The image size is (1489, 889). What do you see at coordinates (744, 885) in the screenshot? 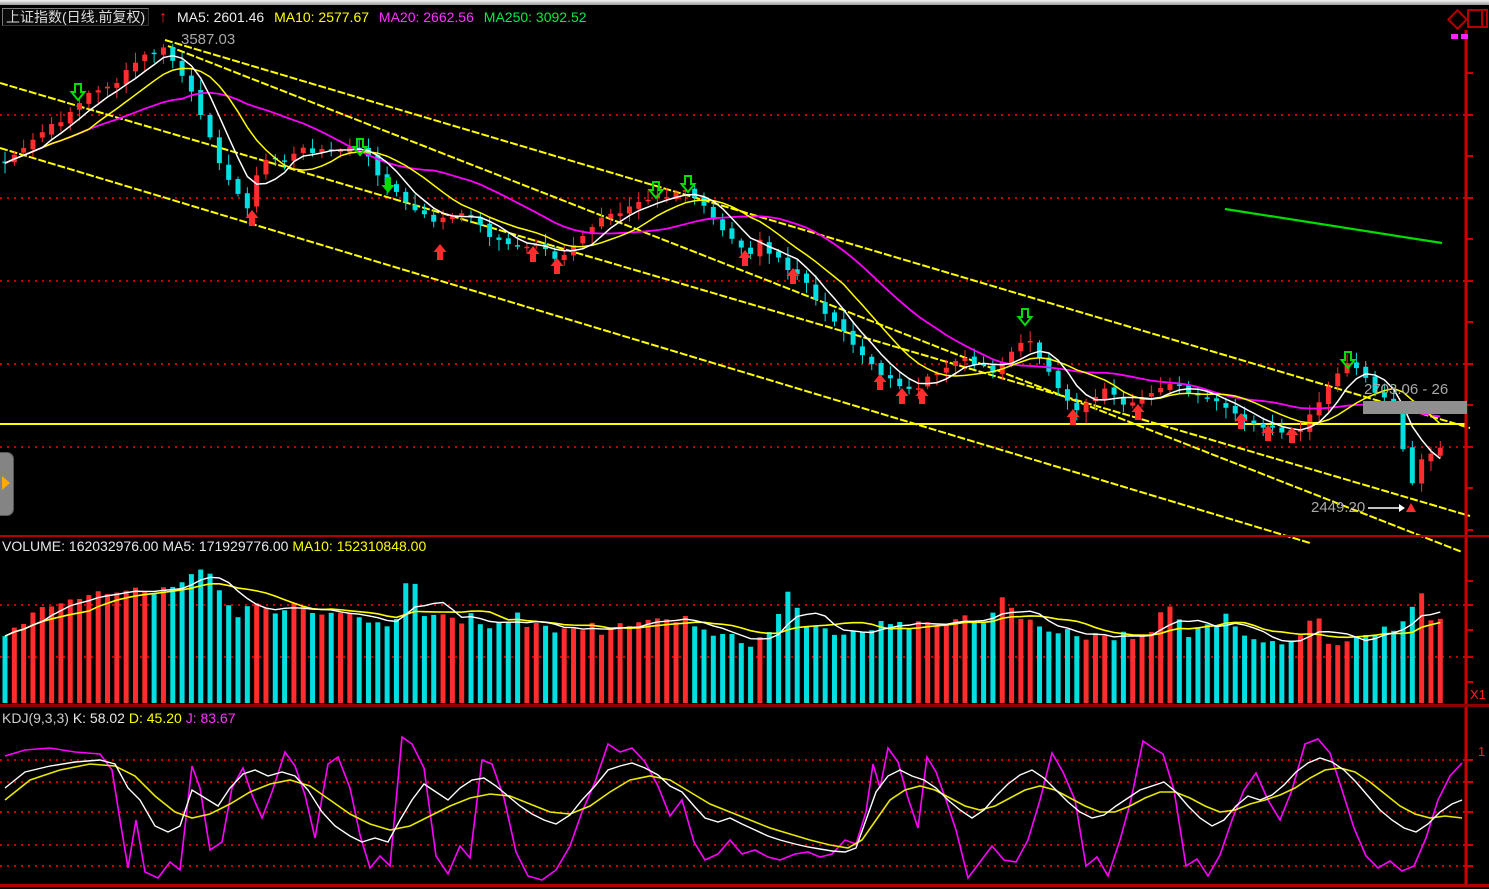
I see `bottom-border` at bounding box center [744, 885].